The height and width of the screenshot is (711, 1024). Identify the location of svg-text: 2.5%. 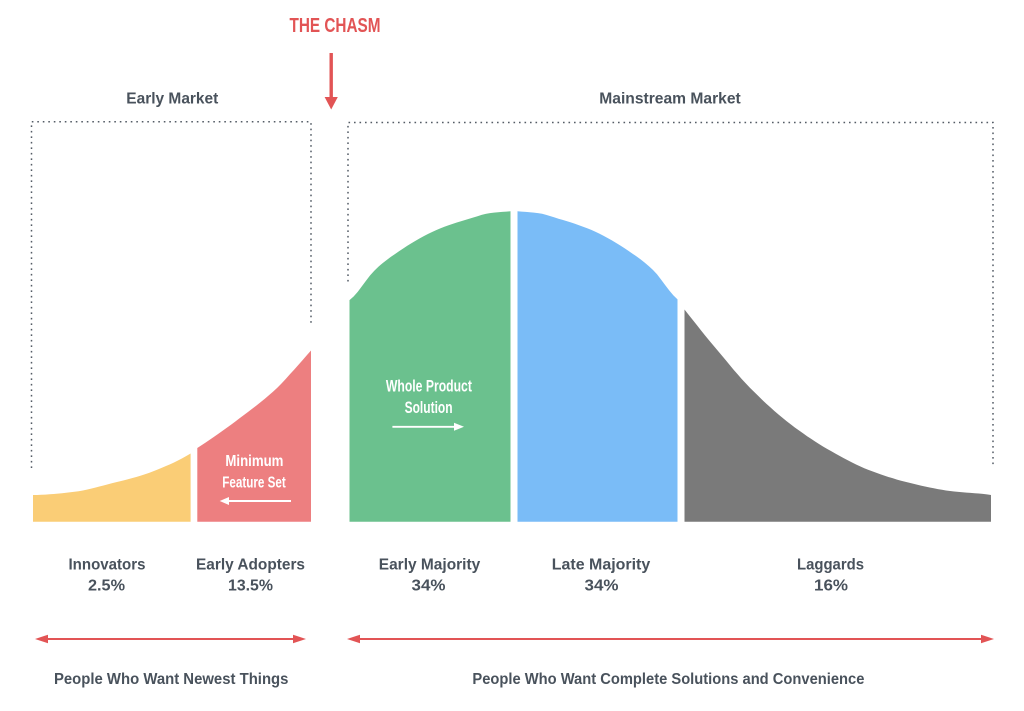
(106, 586).